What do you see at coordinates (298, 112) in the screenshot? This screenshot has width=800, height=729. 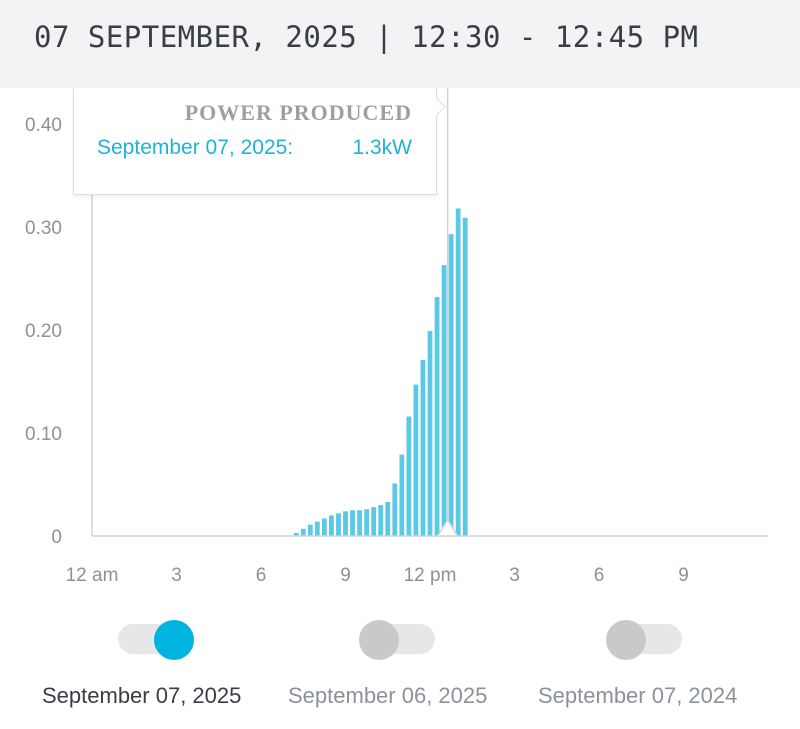 I see `tooltip-title: POWER PRODUCED` at bounding box center [298, 112].